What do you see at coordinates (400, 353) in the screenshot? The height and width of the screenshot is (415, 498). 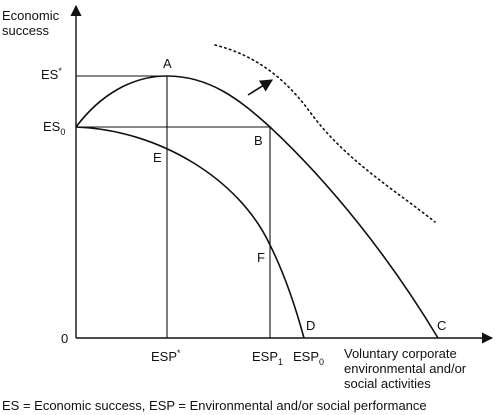 I see `x-axis-label-line-1: Voluntary corporate` at bounding box center [400, 353].